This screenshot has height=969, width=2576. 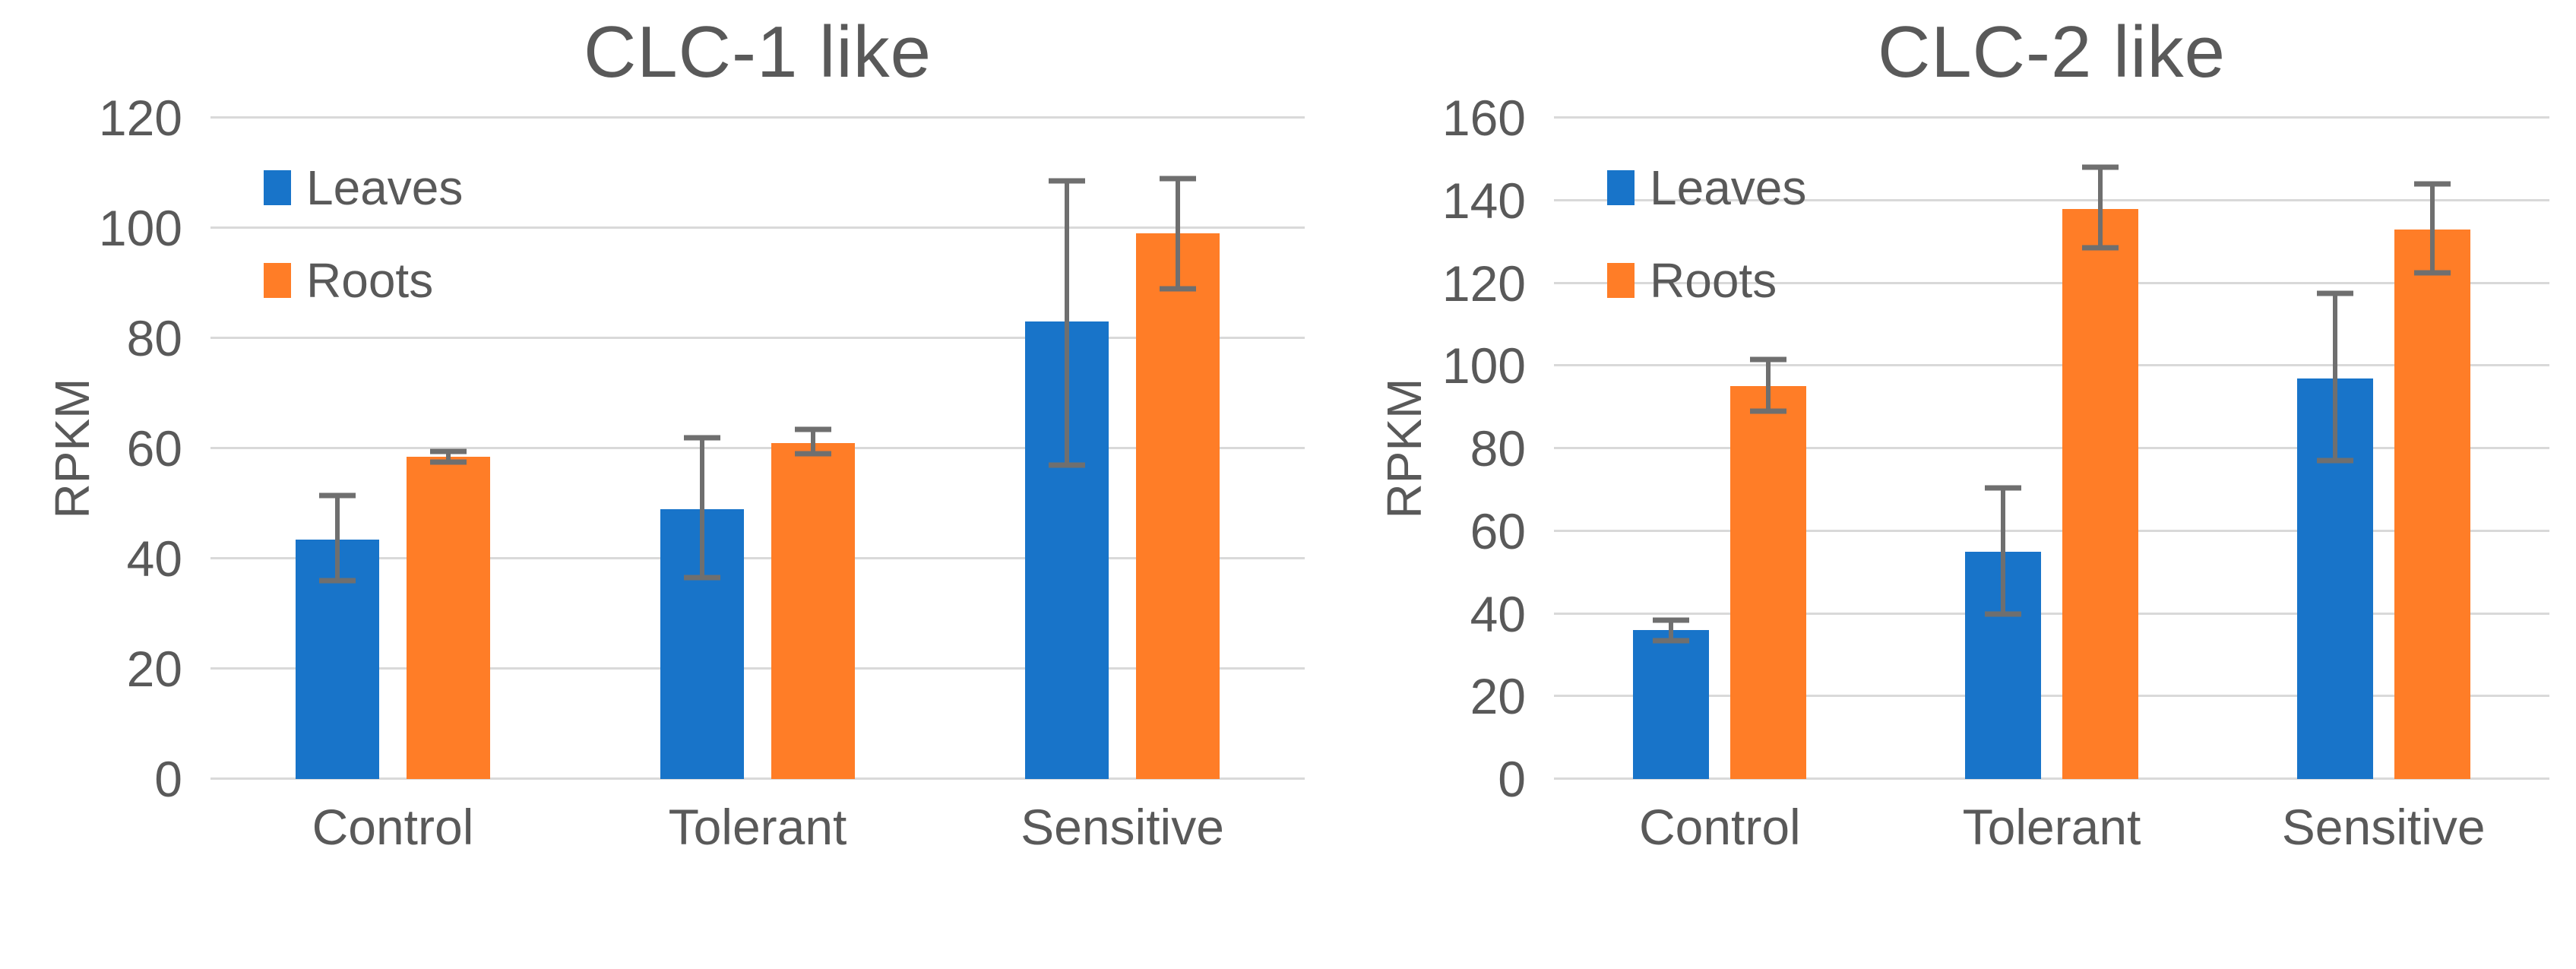 I want to click on column-control-roots, so click(x=1768, y=448).